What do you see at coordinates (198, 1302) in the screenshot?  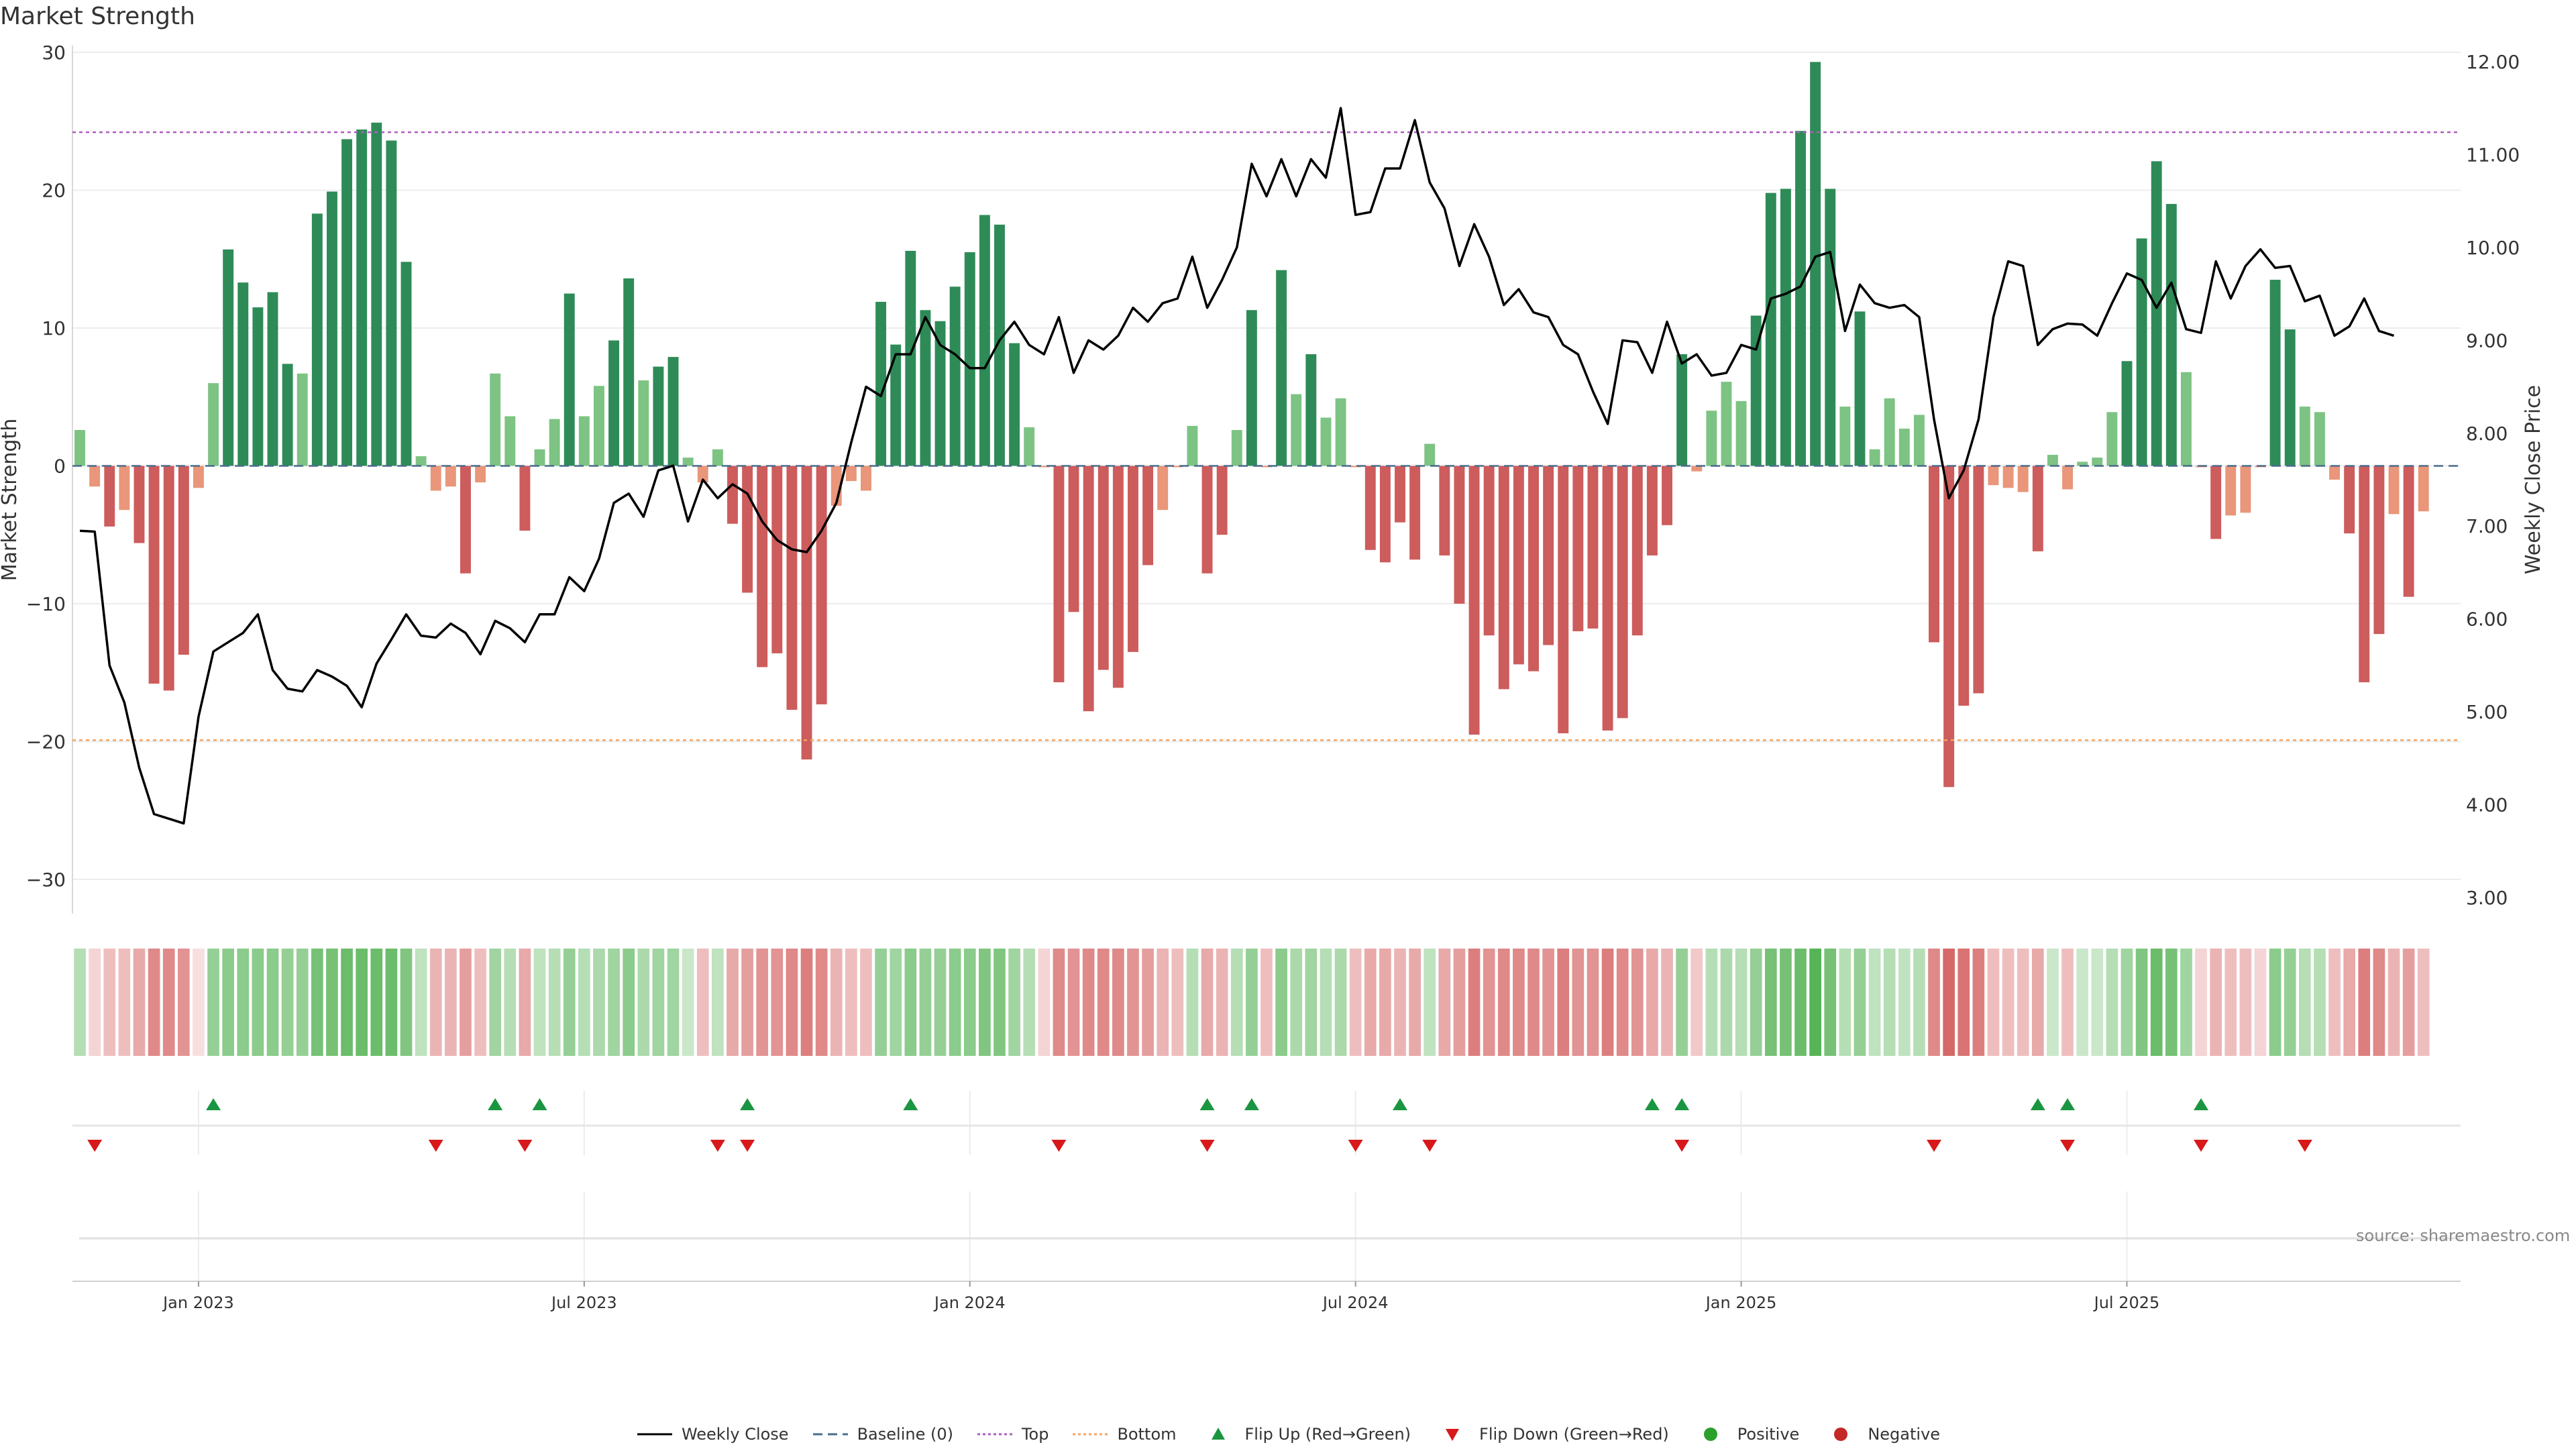 I see `x-tick-label: Jan 2023` at bounding box center [198, 1302].